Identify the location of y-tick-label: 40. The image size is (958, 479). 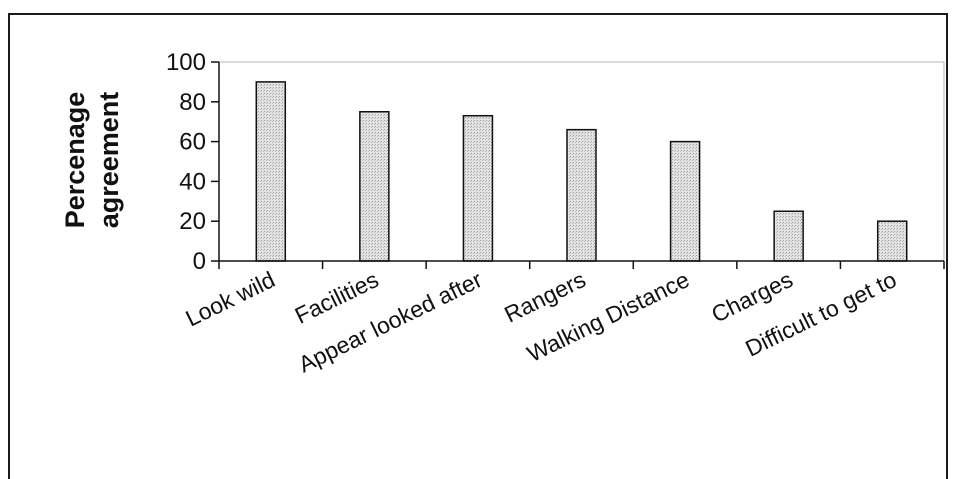
(192, 181).